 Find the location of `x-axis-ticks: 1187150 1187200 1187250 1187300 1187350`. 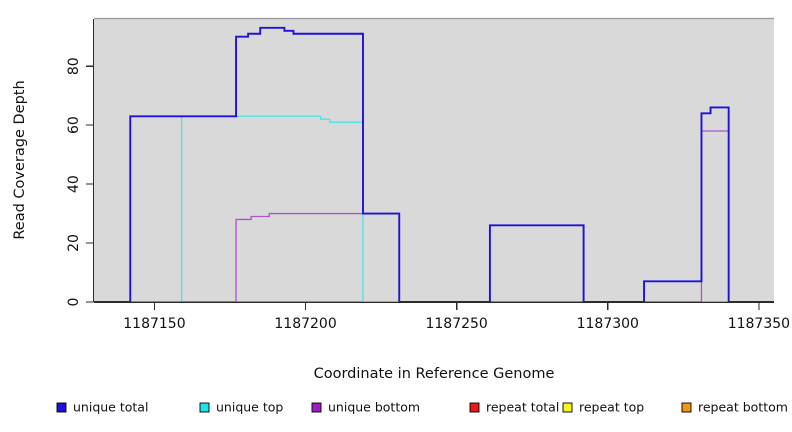

x-axis-ticks: 1187150 1187200 1187250 1187300 1187350 is located at coordinates (456, 317).